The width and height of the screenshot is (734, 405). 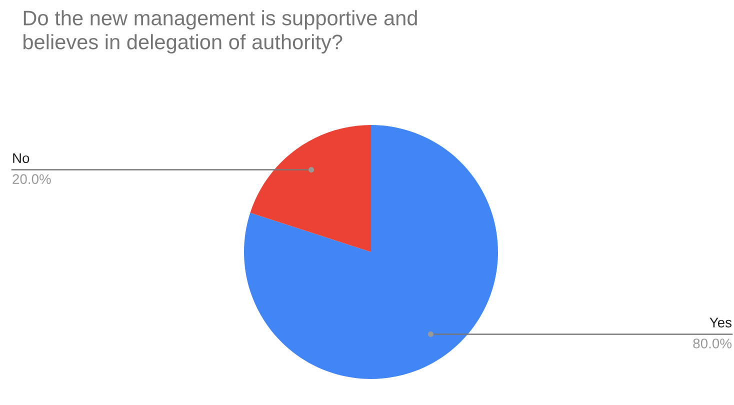 What do you see at coordinates (712, 343) in the screenshot?
I see `data-label: 80.0%` at bounding box center [712, 343].